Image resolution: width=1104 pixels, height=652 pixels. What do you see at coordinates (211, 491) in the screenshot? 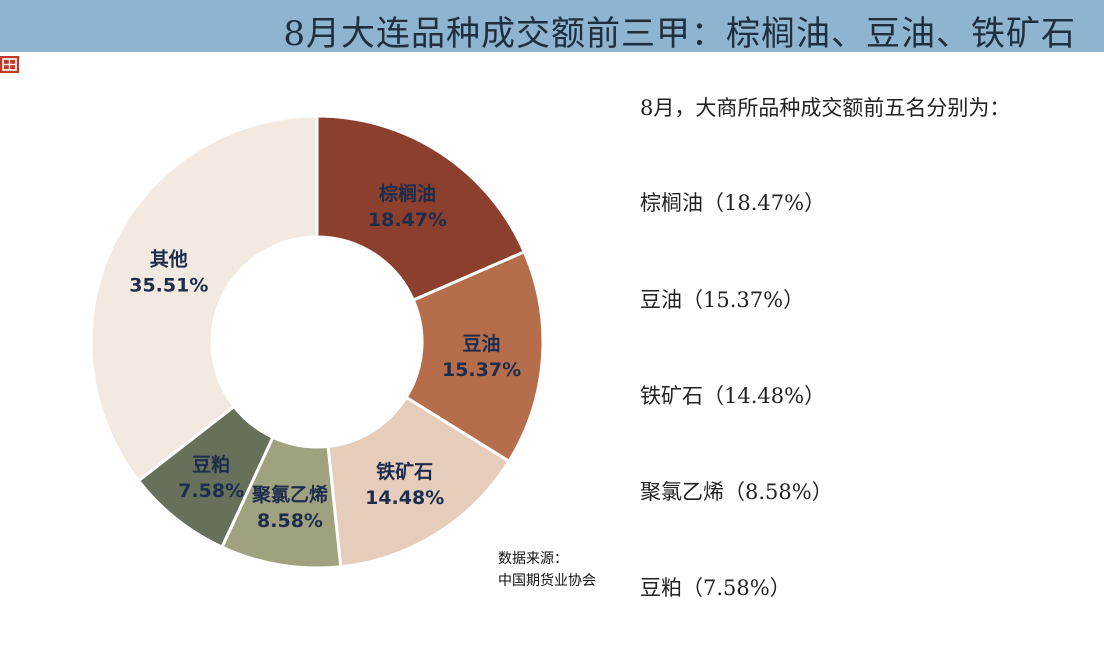
I see `slice-value-5: 7.58%` at bounding box center [211, 491].